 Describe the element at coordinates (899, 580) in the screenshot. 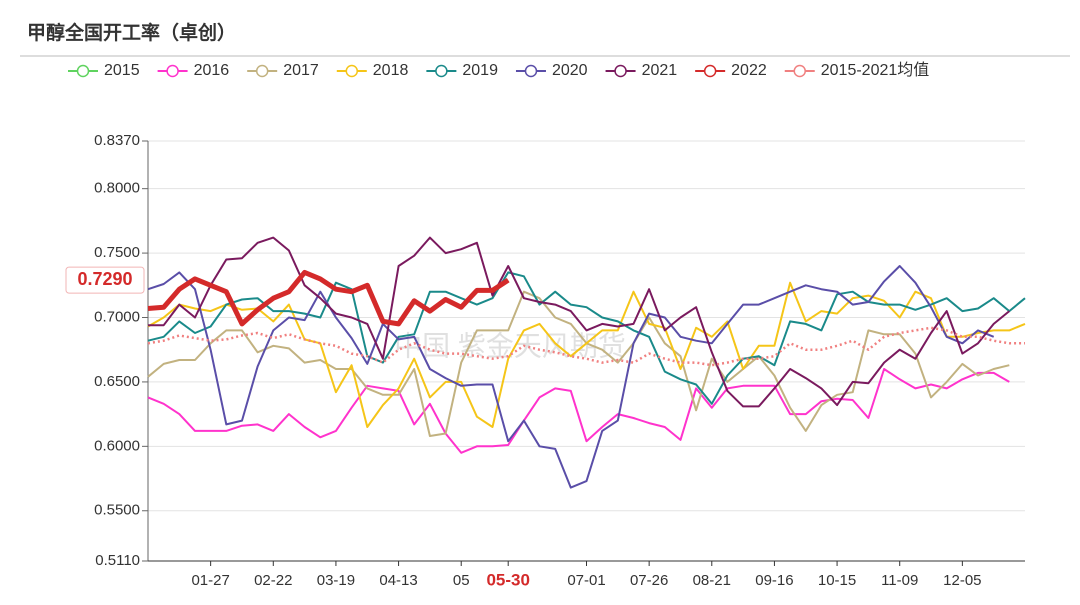

I see `x-tick-label: 11-09` at that location.